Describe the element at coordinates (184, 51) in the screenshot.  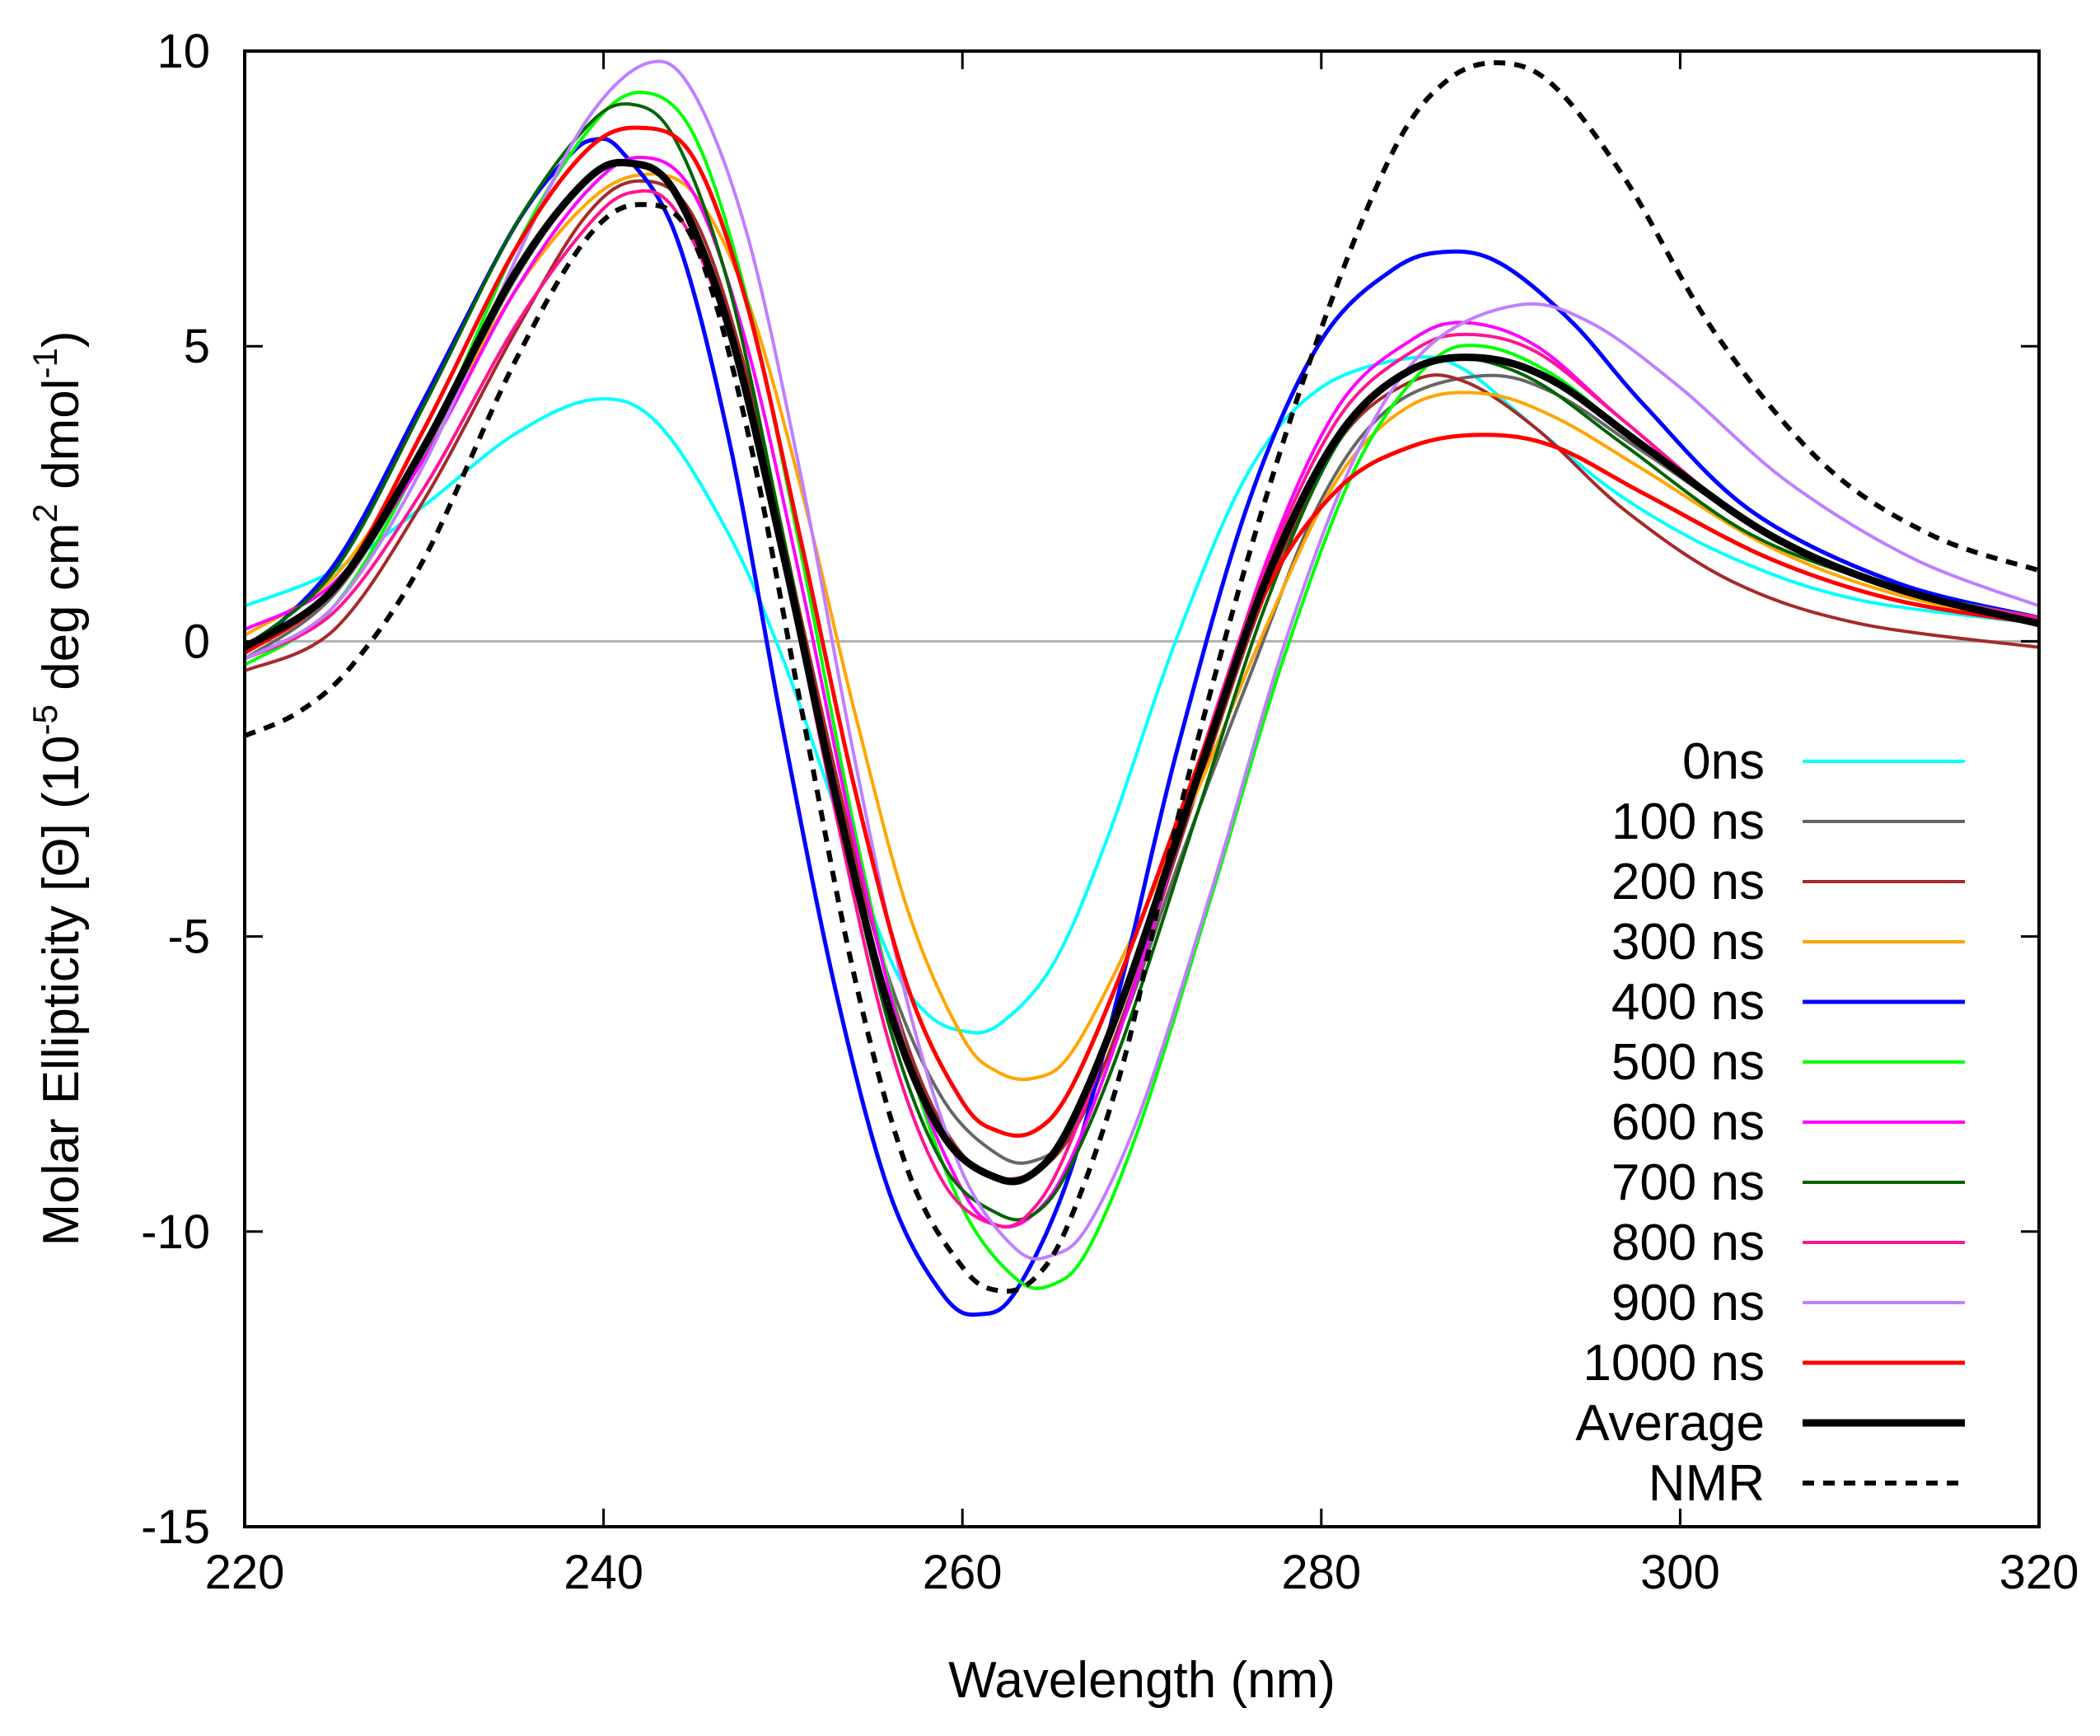
I see `y-tick-label: 10` at that location.